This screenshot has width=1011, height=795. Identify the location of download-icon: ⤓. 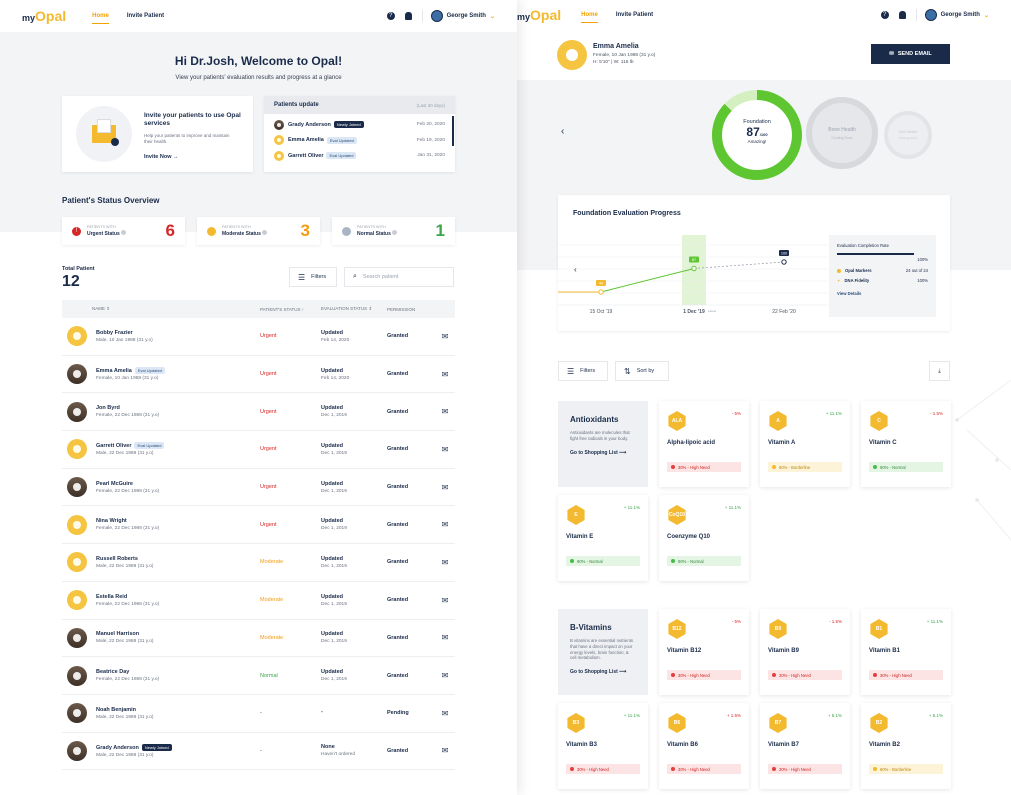
(939, 371).